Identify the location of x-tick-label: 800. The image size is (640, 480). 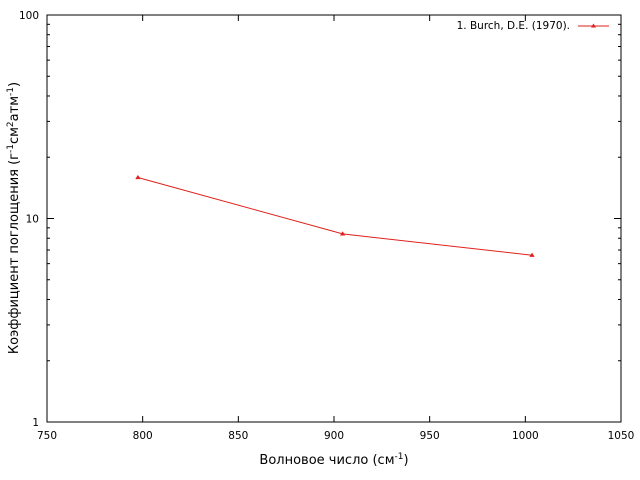
(143, 436).